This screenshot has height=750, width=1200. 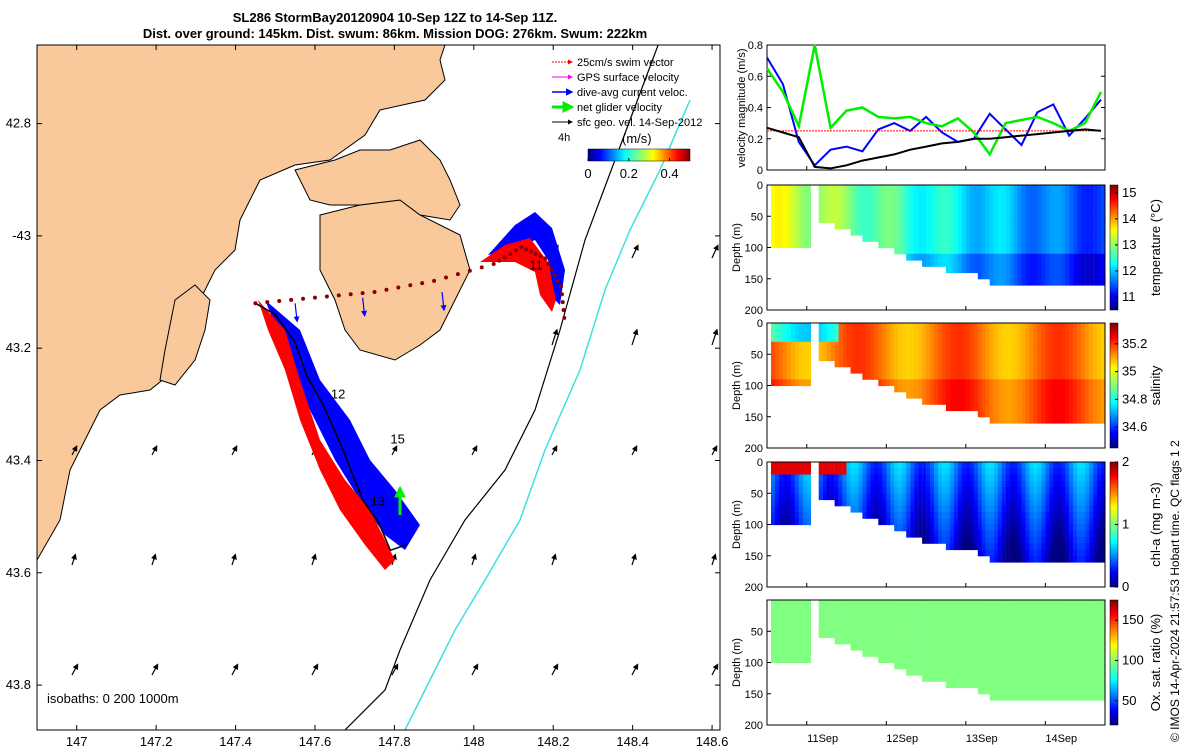 What do you see at coordinates (77, 741) in the screenshot?
I see `map-x-tick-label: 147` at bounding box center [77, 741].